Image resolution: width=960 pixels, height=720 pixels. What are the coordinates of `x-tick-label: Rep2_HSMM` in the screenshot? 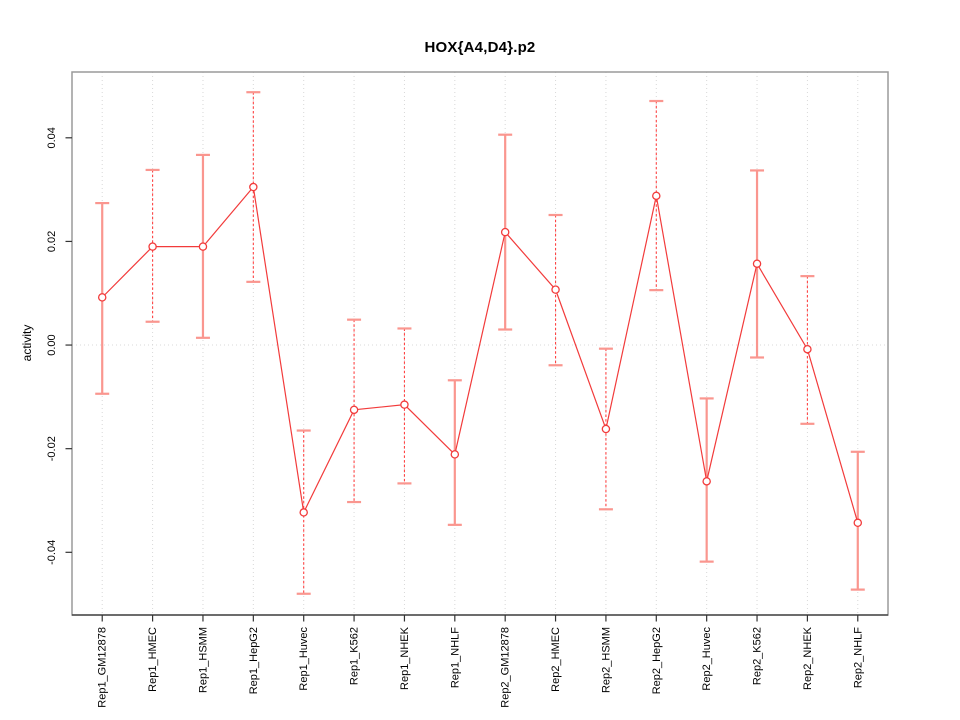 It's located at (606, 660).